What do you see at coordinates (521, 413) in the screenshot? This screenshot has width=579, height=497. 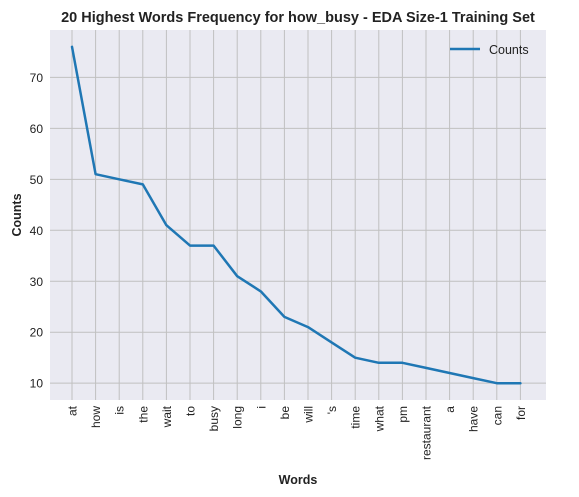 I see `x-tick-label: for` at bounding box center [521, 413].